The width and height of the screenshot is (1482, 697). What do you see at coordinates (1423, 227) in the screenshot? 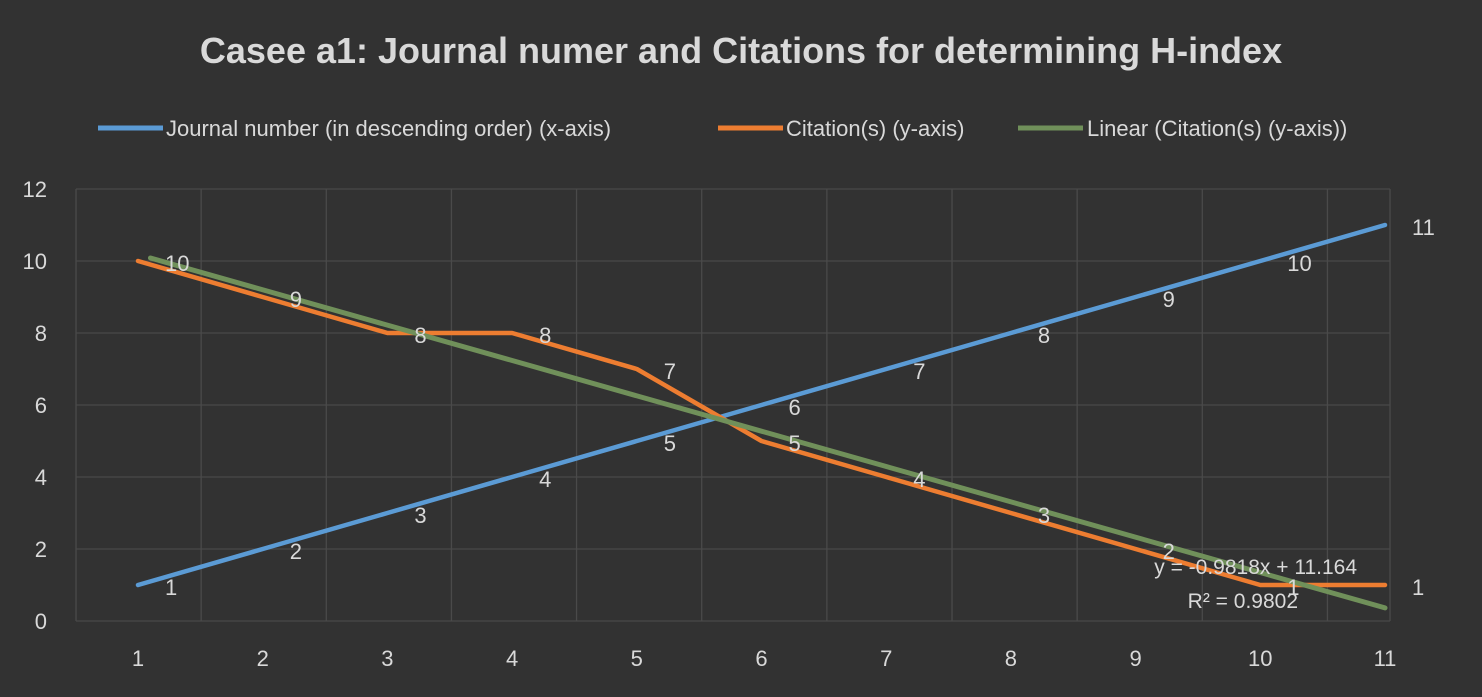
I see `data-label-journal-number: 11` at bounding box center [1423, 227].